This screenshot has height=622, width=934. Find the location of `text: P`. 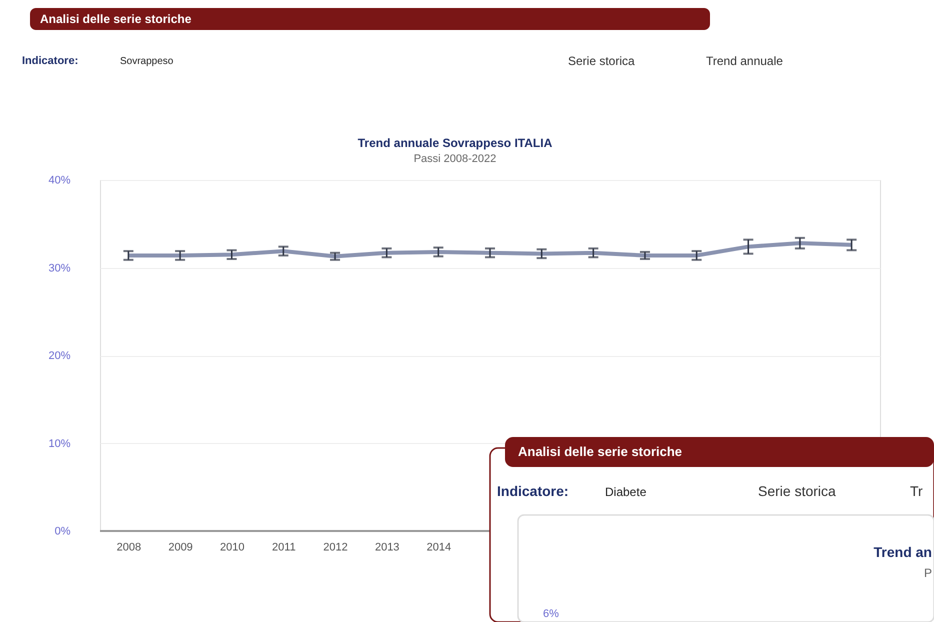

text: P is located at coordinates (928, 573).